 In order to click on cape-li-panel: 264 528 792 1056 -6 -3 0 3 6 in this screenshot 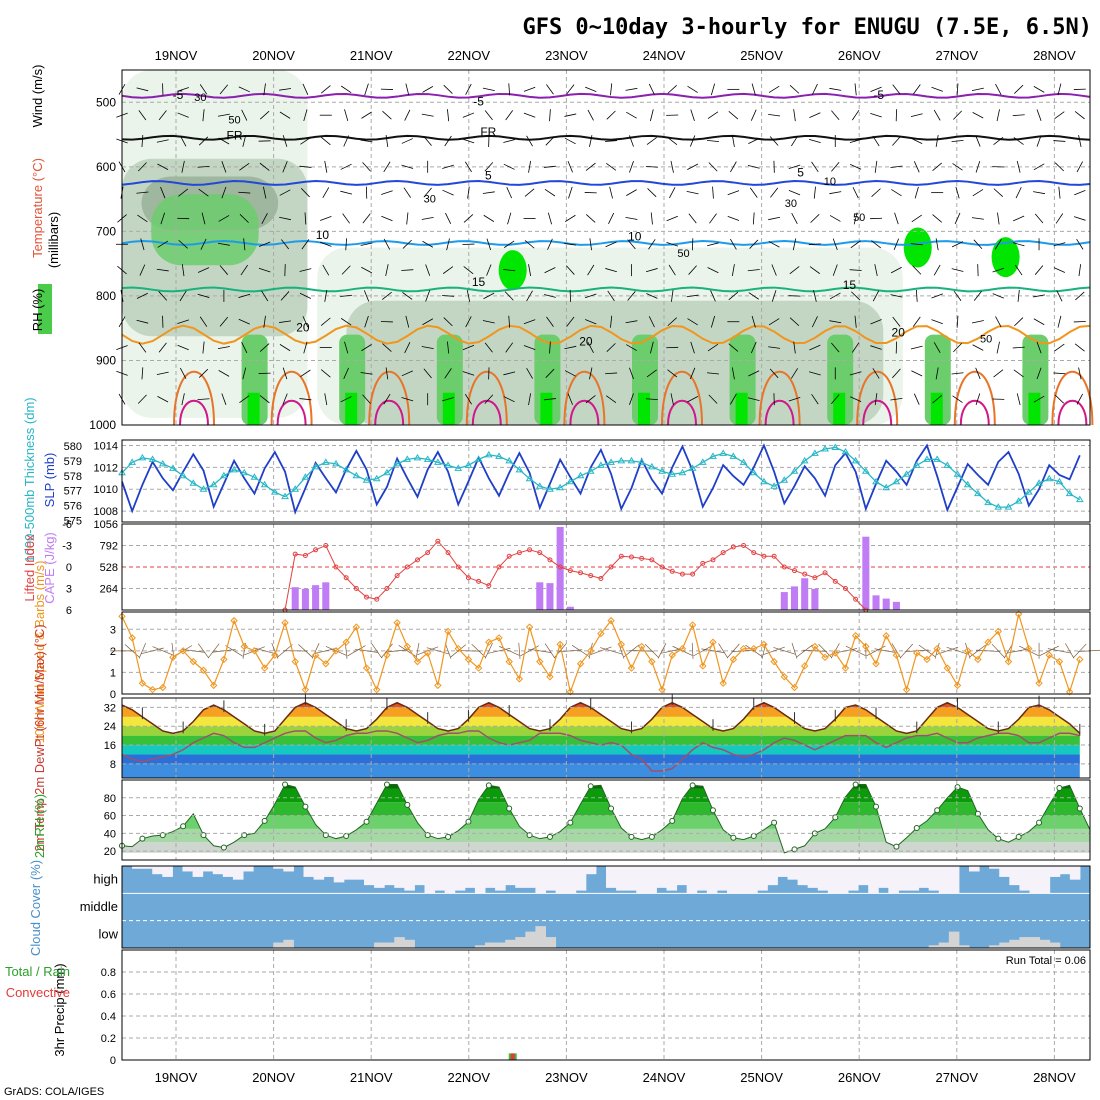, I will do `click(576, 568)`.